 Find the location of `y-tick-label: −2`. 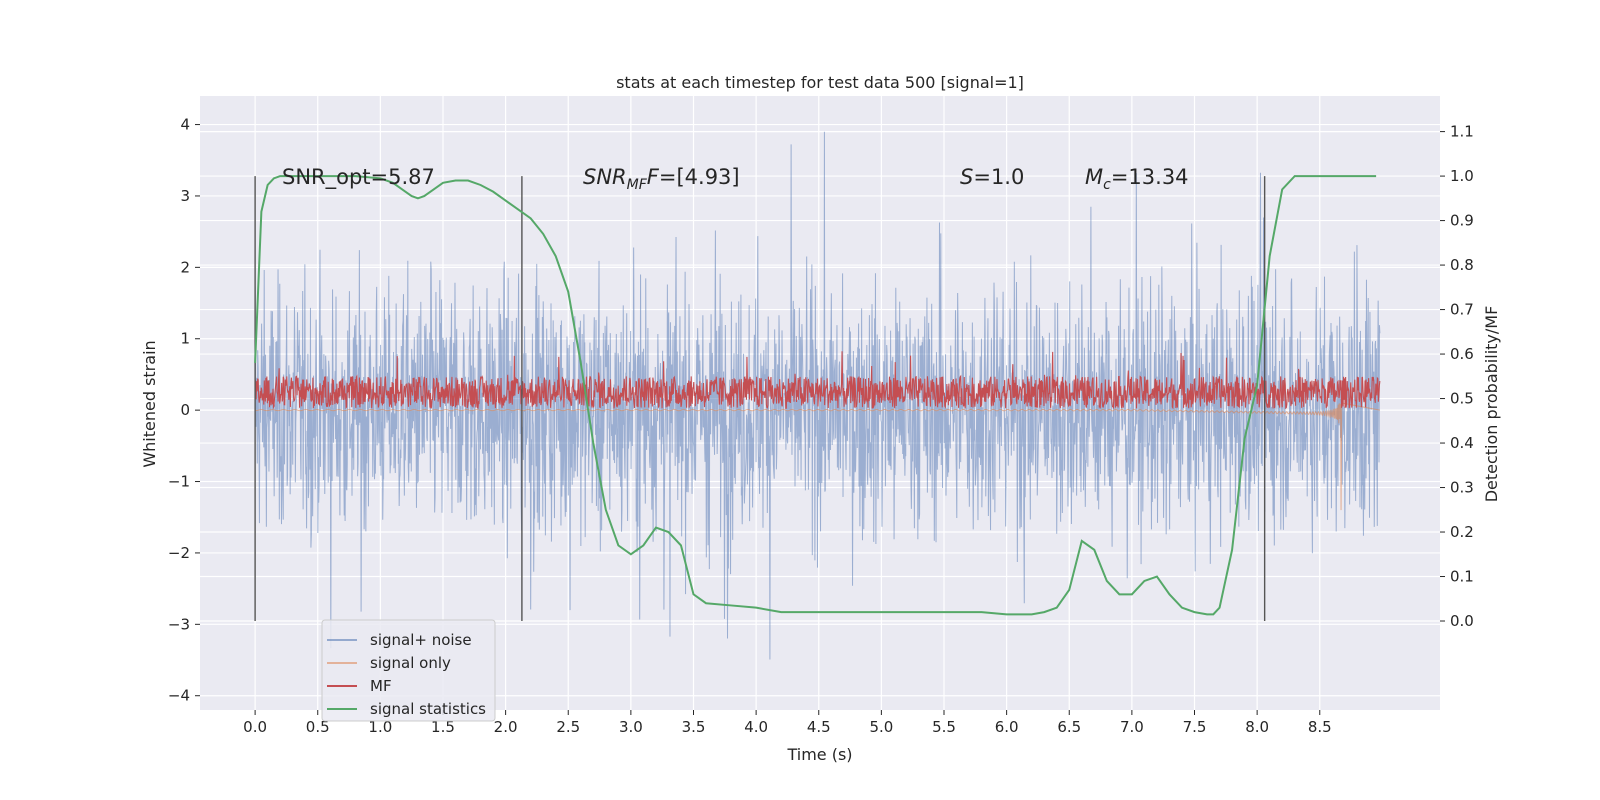

y-tick-label: −2 is located at coordinates (179, 553).